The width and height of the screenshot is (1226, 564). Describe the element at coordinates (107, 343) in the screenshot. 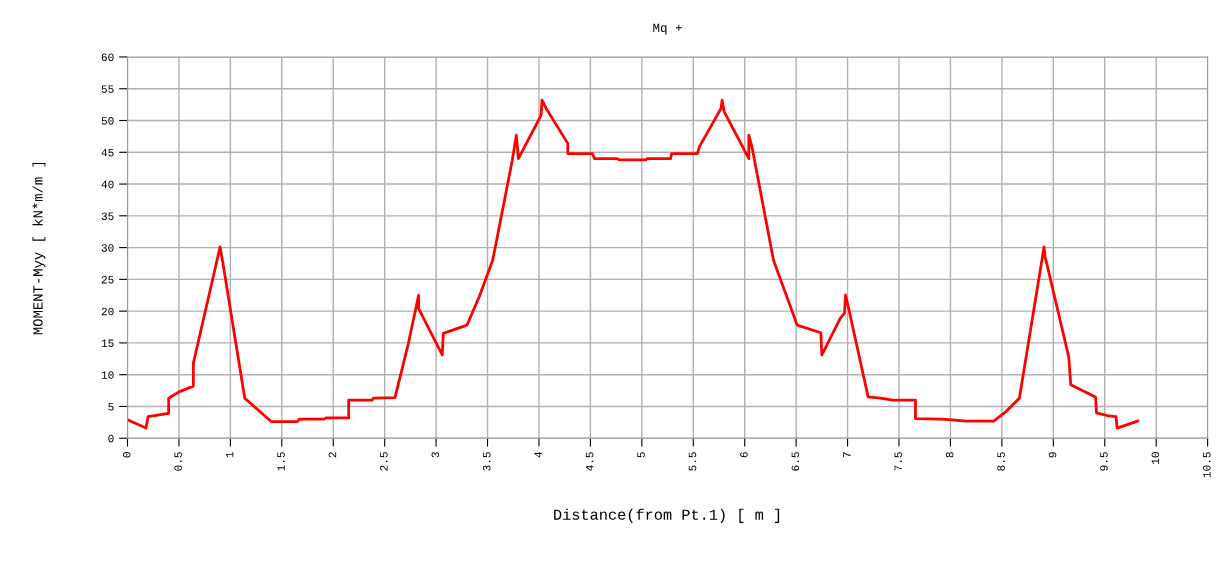

I see `y-tick-label: 15` at that location.